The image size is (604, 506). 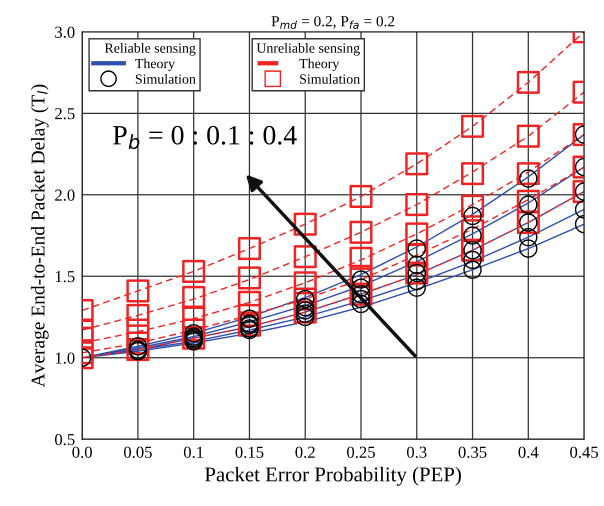 I want to click on x-tick-label: 0.25, so click(x=361, y=452).